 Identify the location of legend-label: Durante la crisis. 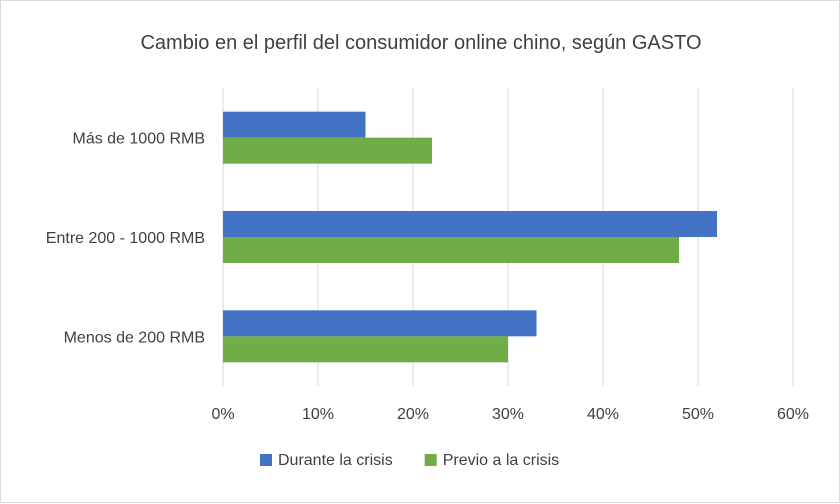
(335, 460).